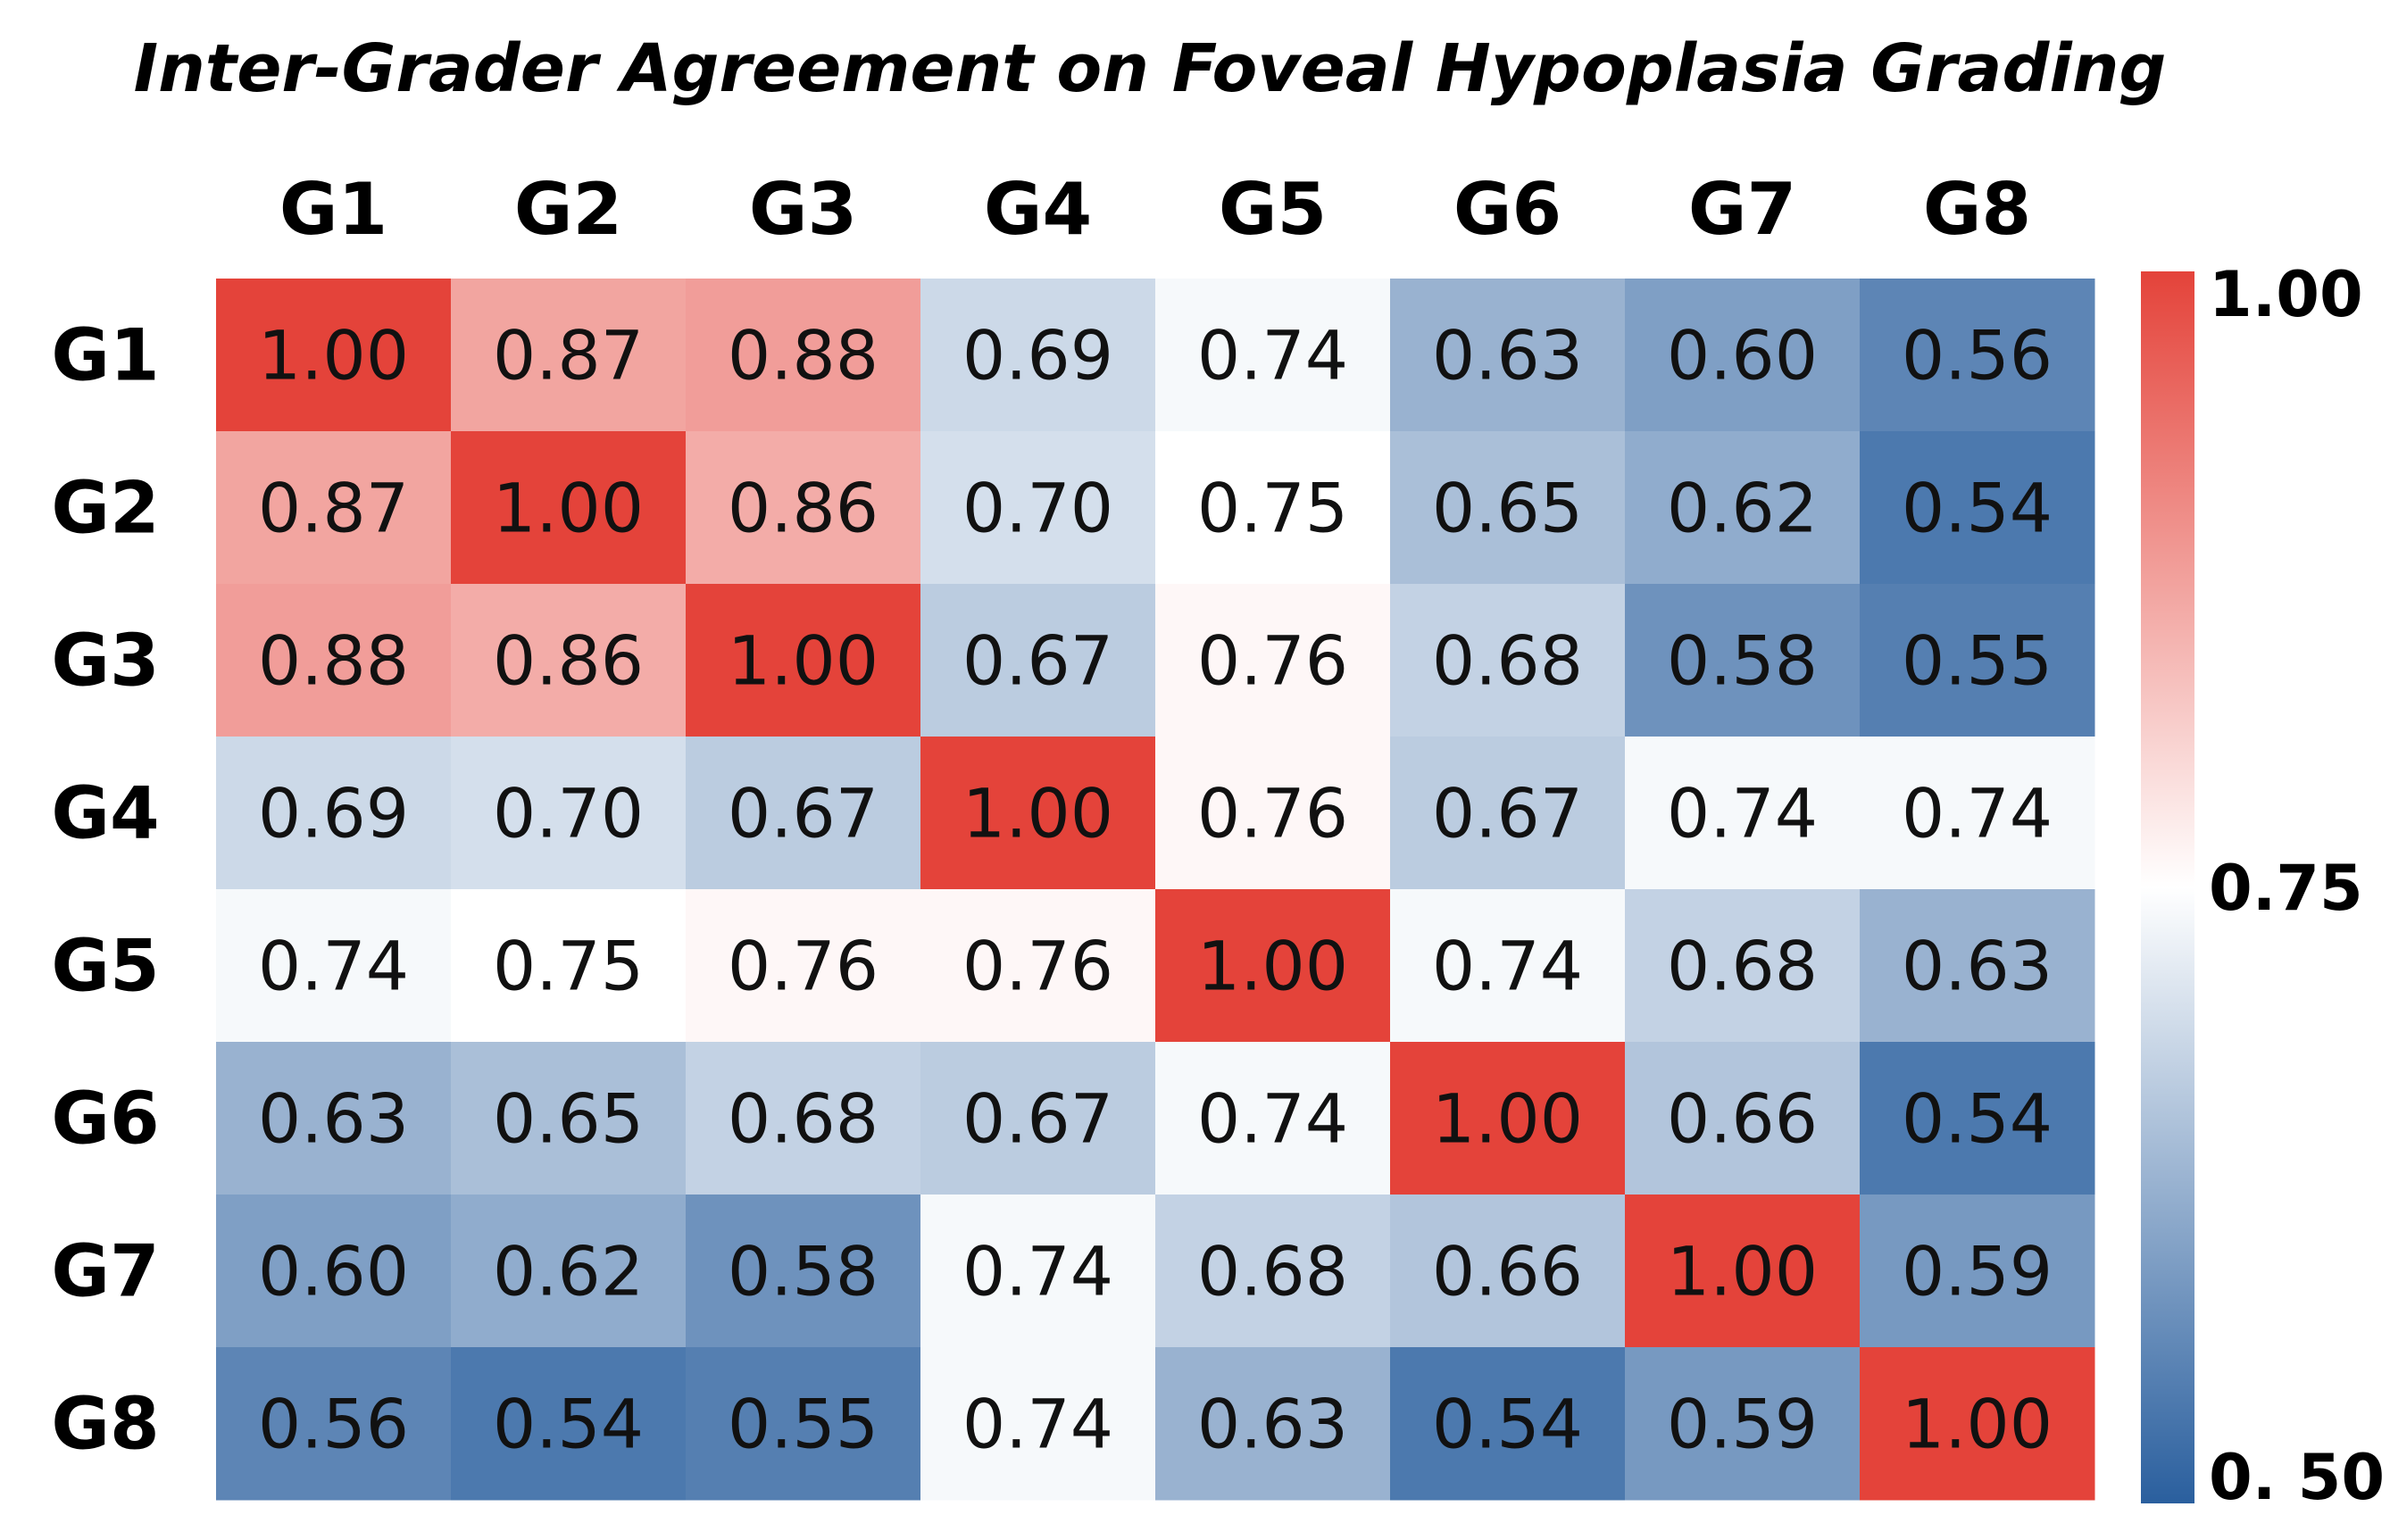 Image resolution: width=2390 pixels, height=1540 pixels. I want to click on row-label: G8, so click(105, 1424).